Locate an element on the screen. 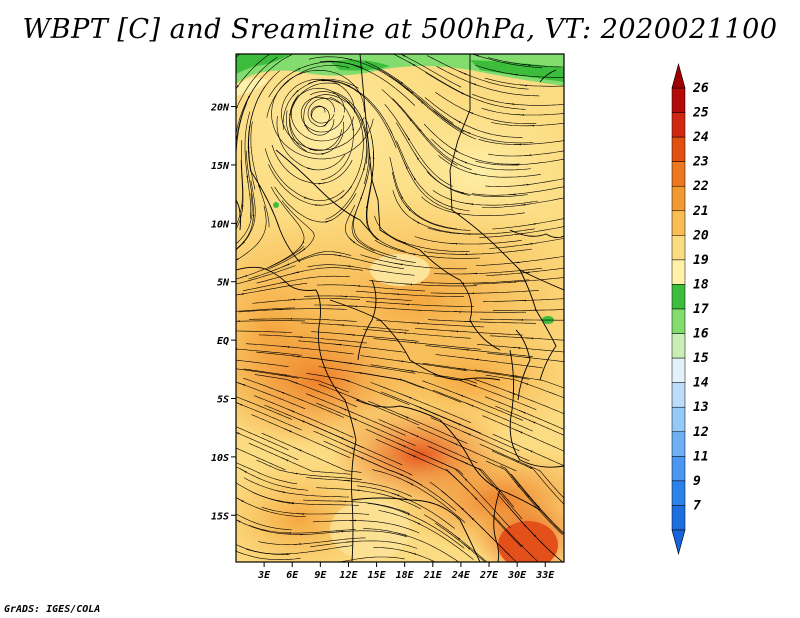 This screenshot has width=800, height=618. colorbar-label: 16 is located at coordinates (701, 334).